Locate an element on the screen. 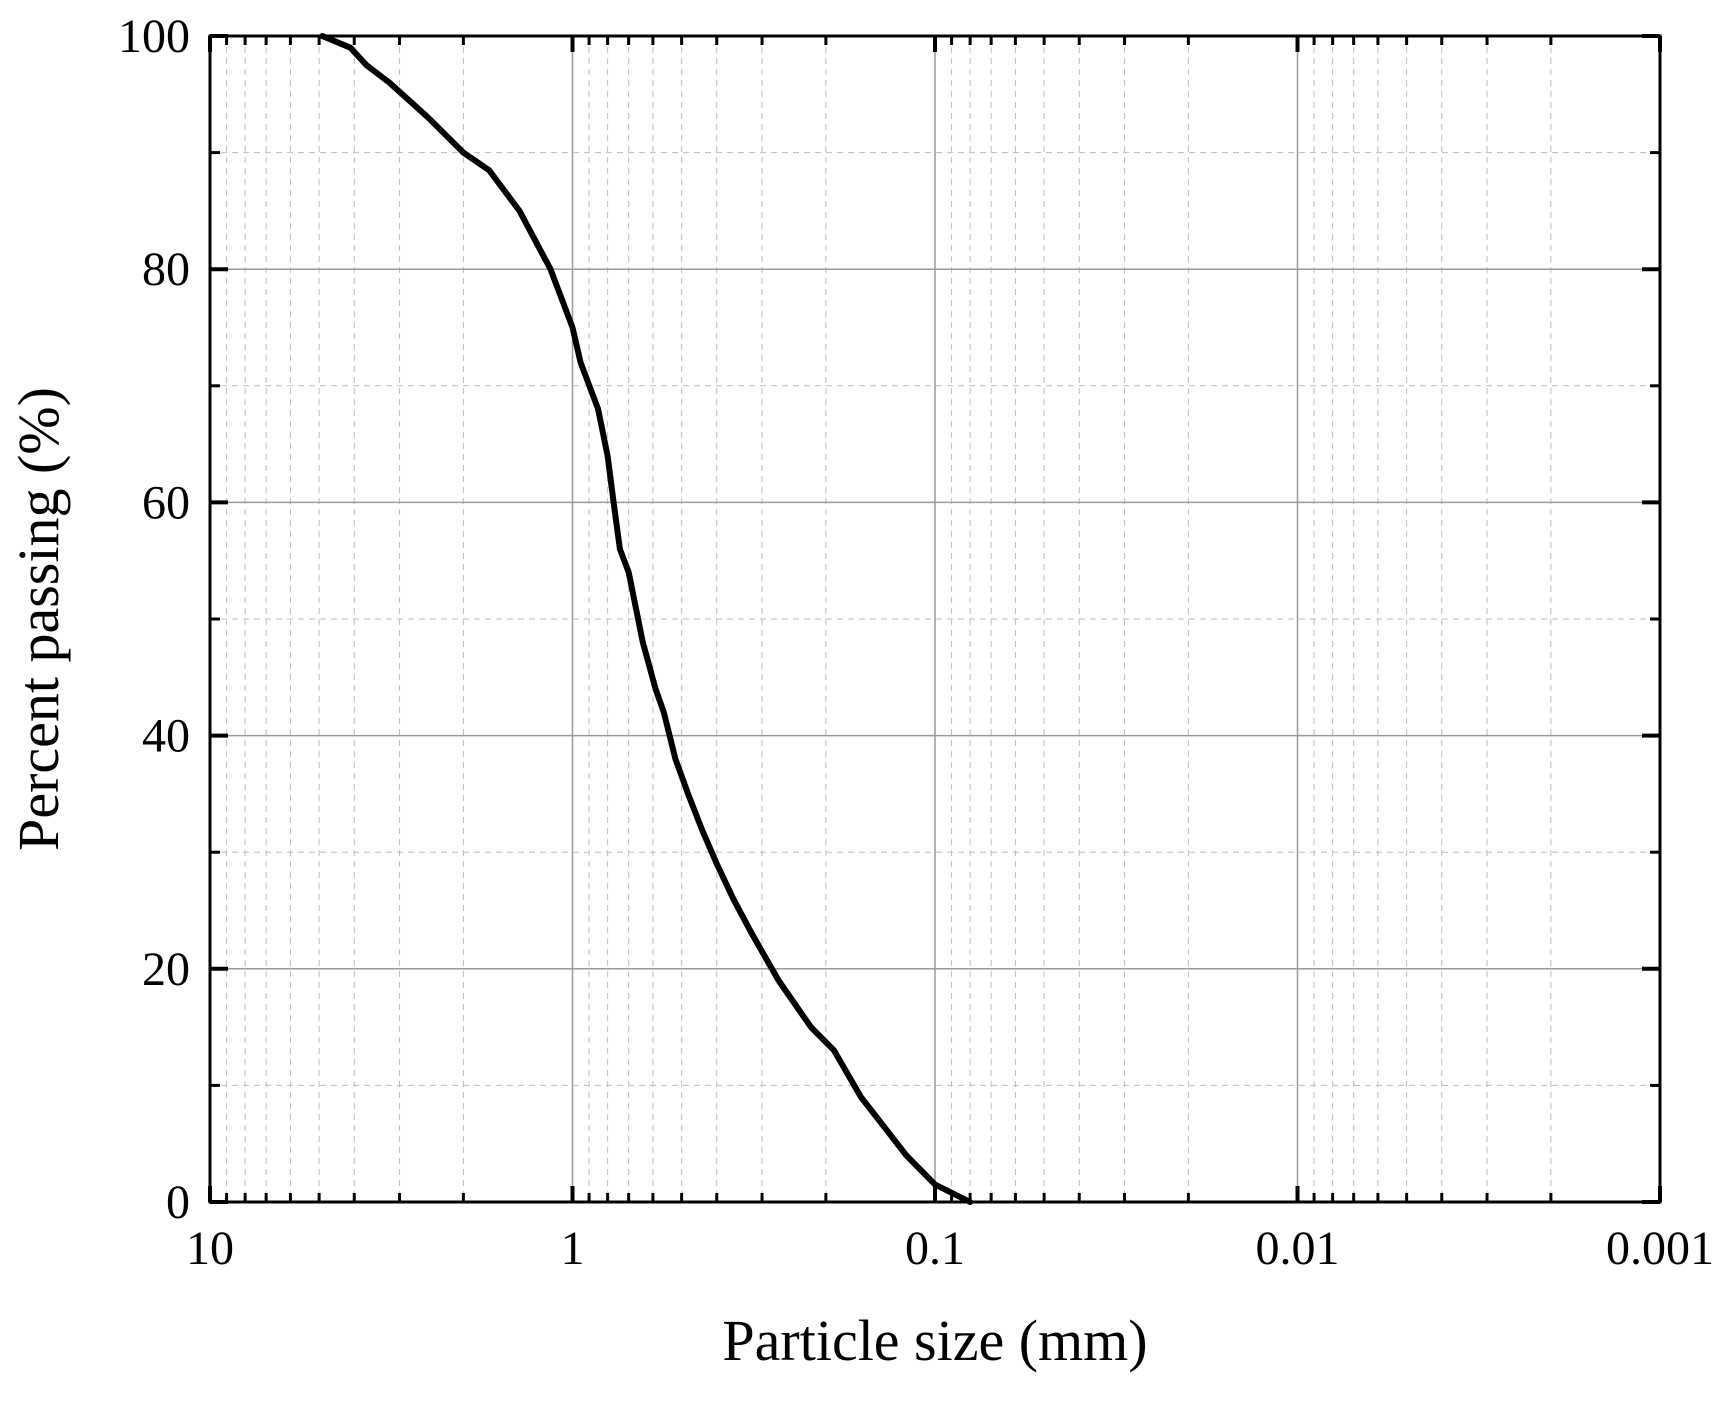  y-tick-label: 0 is located at coordinates (178, 1202).